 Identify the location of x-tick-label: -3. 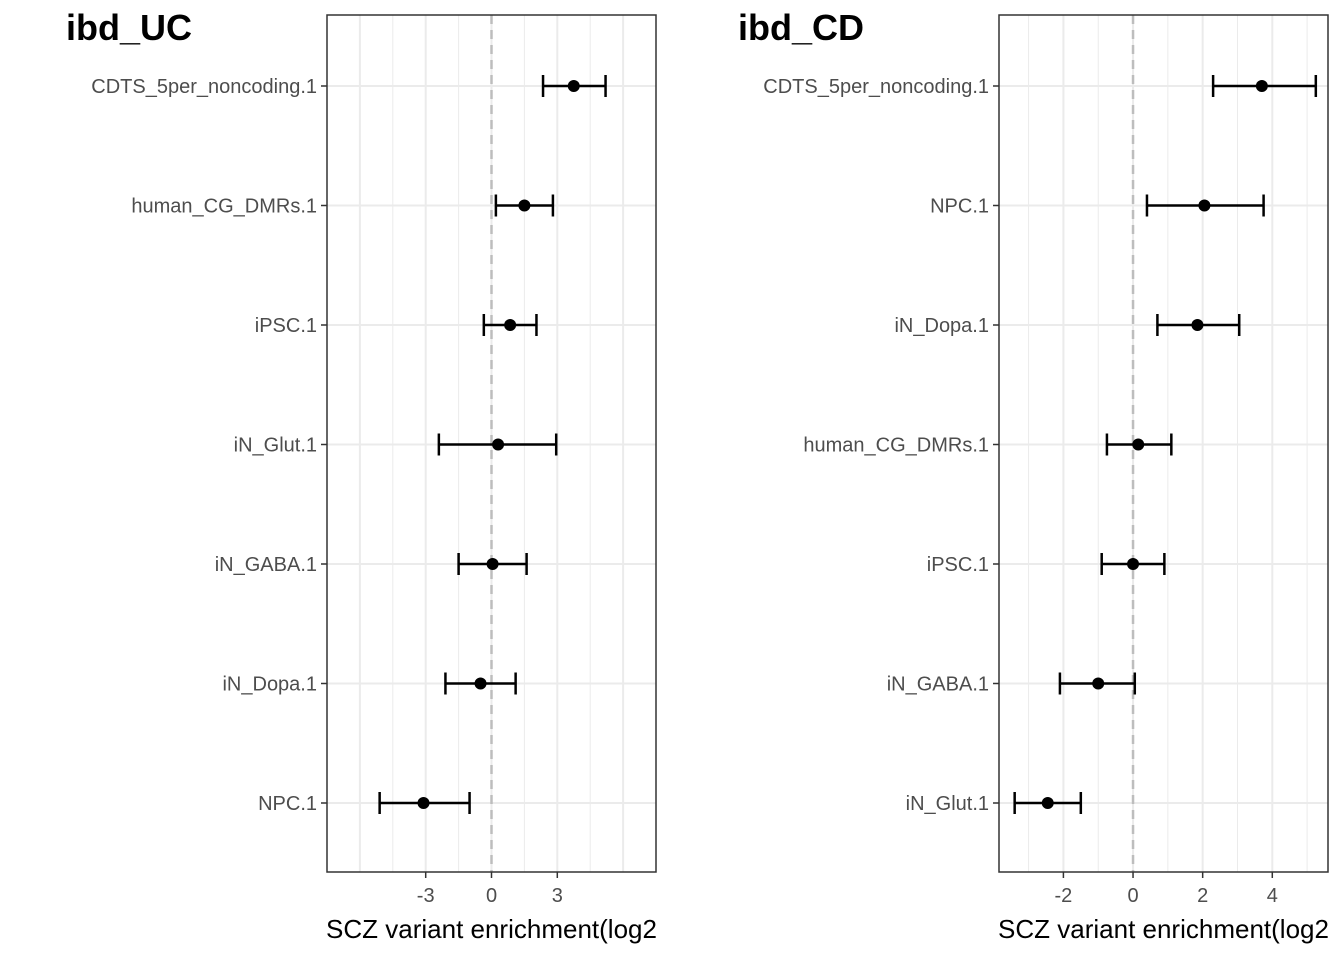
(426, 896).